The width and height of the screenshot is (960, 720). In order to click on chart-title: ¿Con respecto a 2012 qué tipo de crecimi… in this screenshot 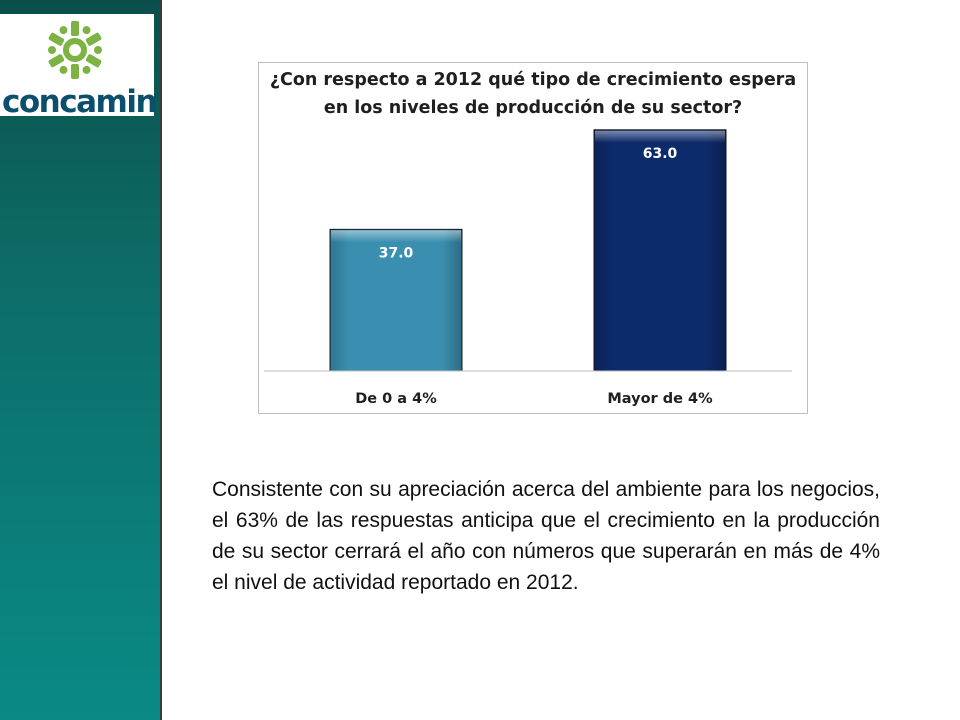, I will do `click(533, 94)`.